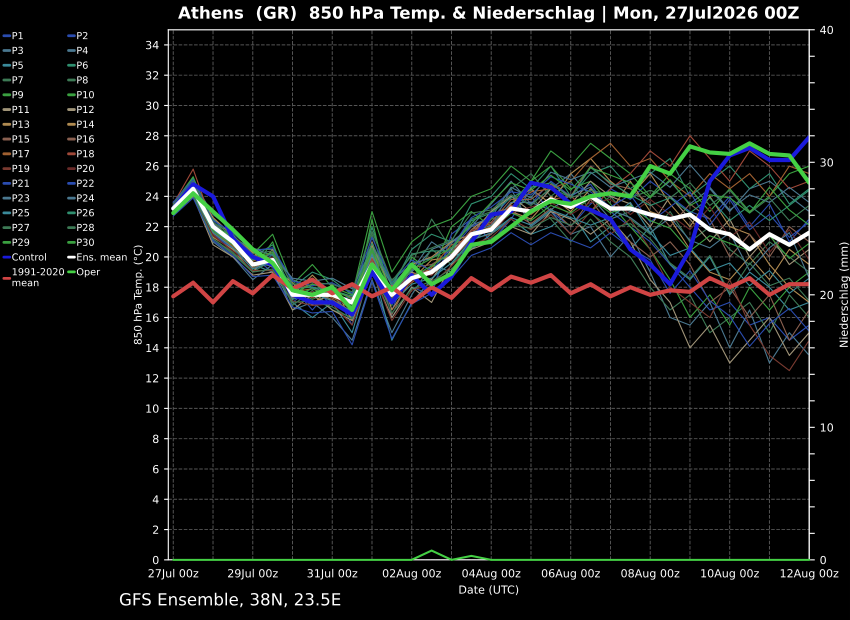  Describe the element at coordinates (85, 124) in the screenshot. I see `legend-label: P14` at that location.